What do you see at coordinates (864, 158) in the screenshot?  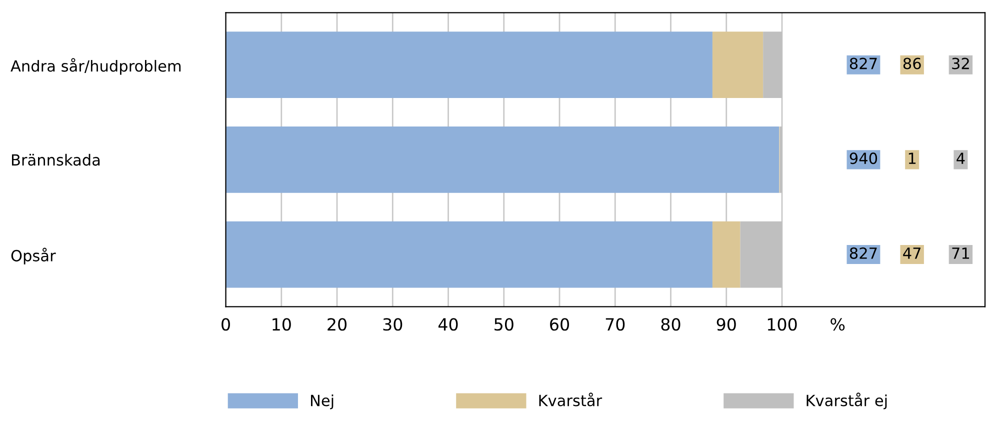 I see `annotation: 940` at bounding box center [864, 158].